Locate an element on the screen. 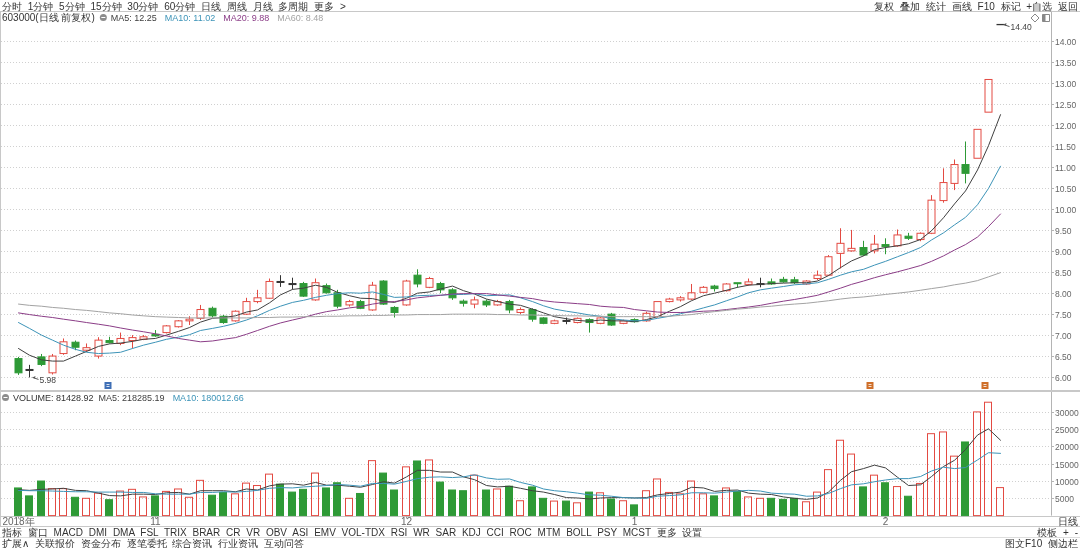 This screenshot has width=1080, height=548. y-tick-label: 13.00 is located at coordinates (1066, 83).